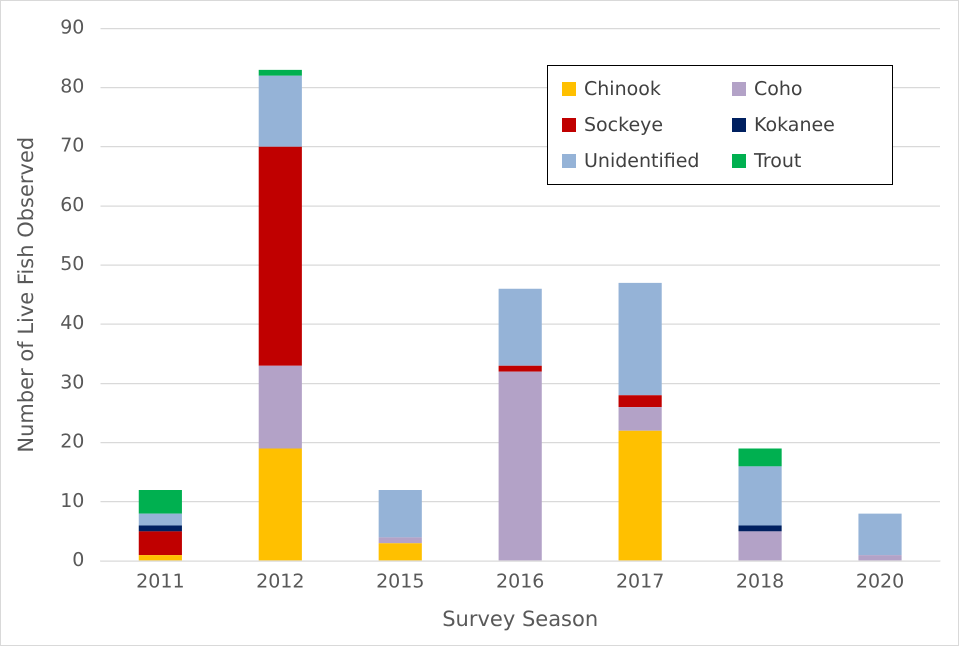 This screenshot has width=959, height=646. Describe the element at coordinates (794, 125) in the screenshot. I see `legend-label: Kokanee` at that location.